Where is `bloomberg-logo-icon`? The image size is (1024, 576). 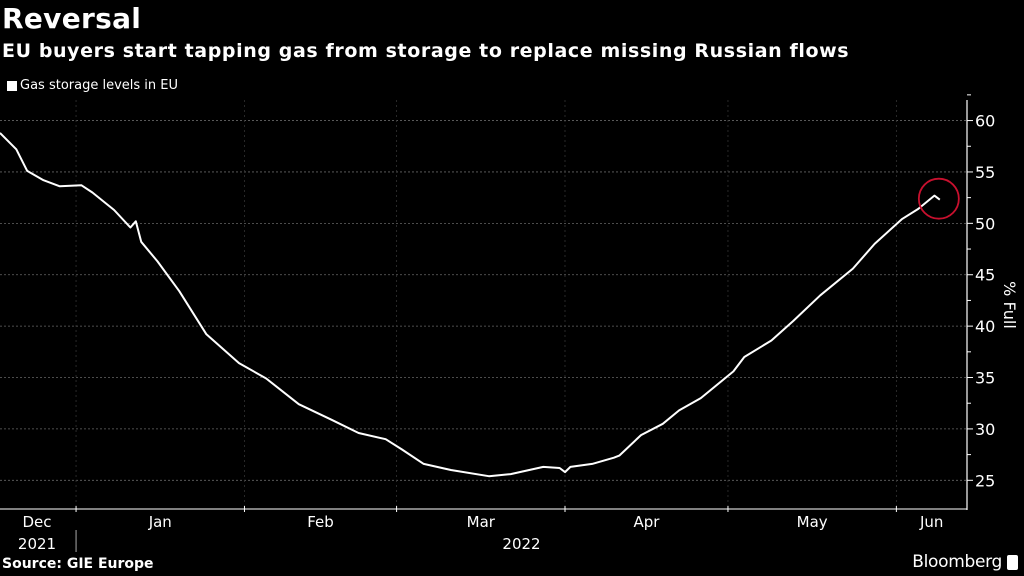
bloomberg-logo-icon is located at coordinates (1012, 562).